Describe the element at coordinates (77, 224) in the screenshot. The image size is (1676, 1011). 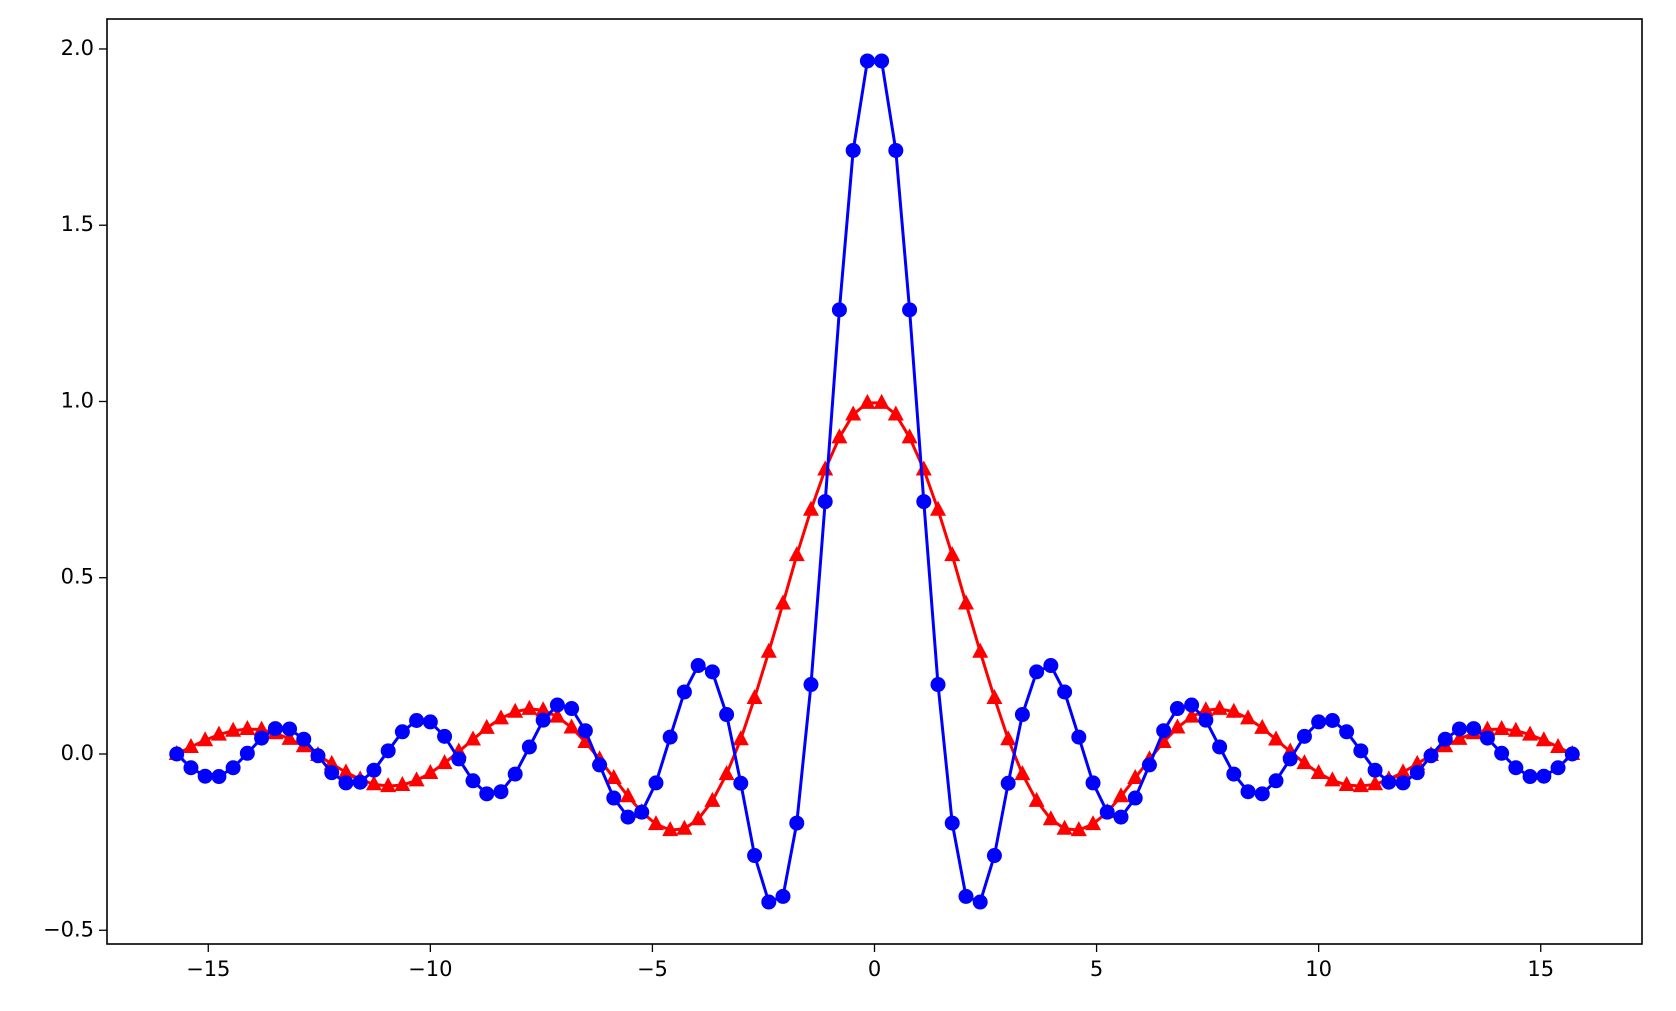
I see `y-tick-label: 1.5` at that location.